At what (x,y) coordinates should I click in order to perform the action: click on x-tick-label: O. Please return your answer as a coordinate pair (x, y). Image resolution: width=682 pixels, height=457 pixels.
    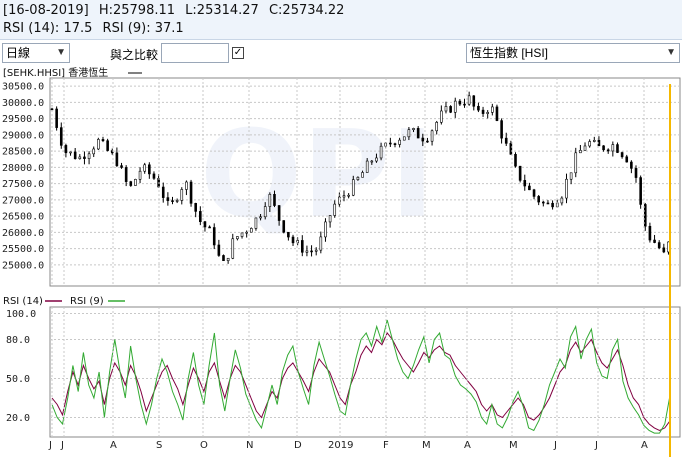
    Looking at the image, I should click on (204, 445).